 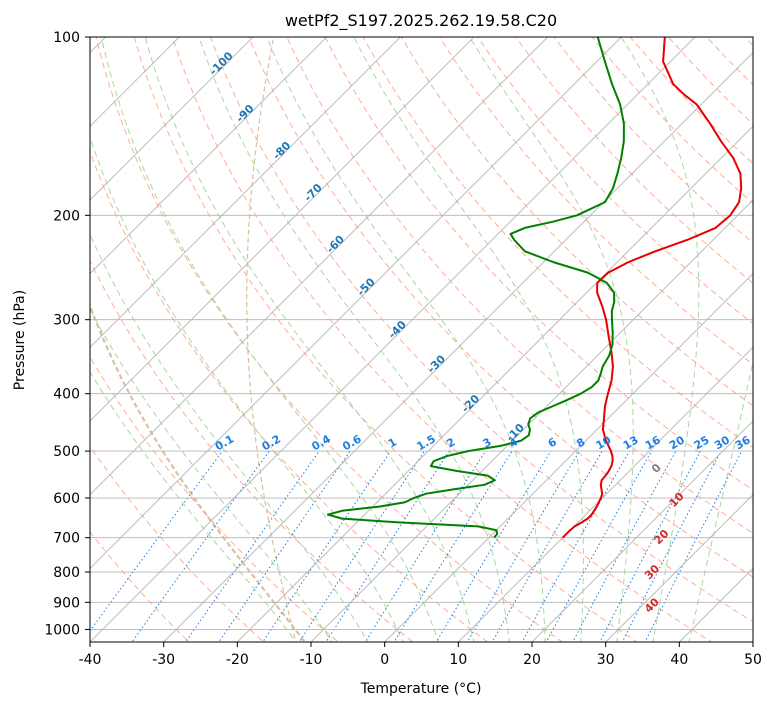 I want to click on y-tick-label: 200, so click(x=66, y=216).